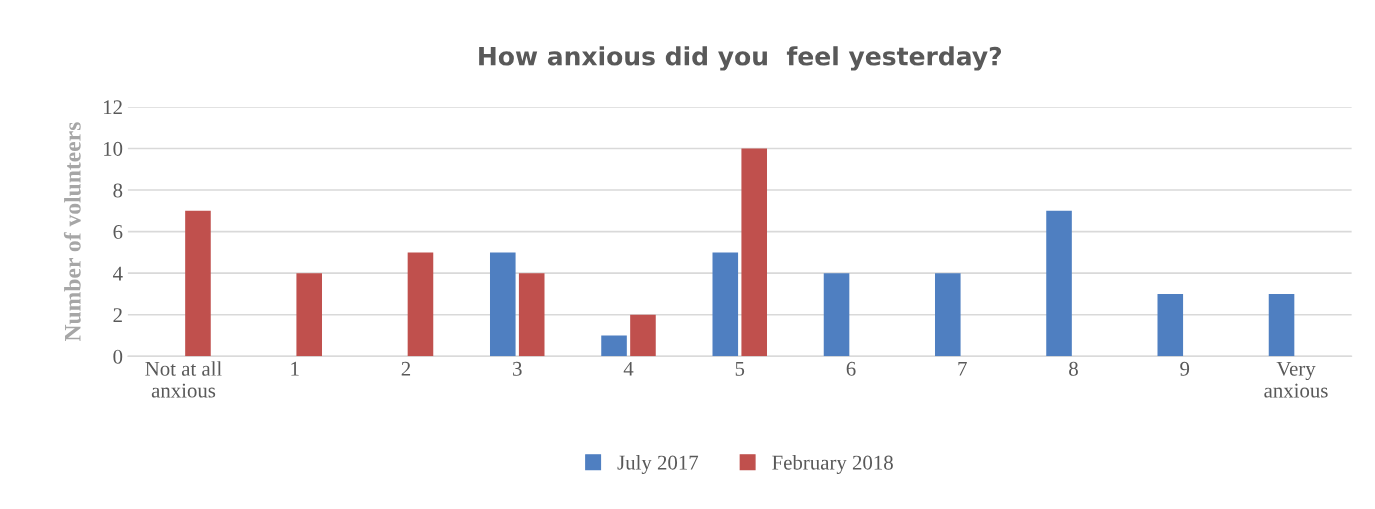 Image resolution: width=1375 pixels, height=509 pixels. What do you see at coordinates (628, 368) in the screenshot?
I see `x-tick-label: 4` at bounding box center [628, 368].